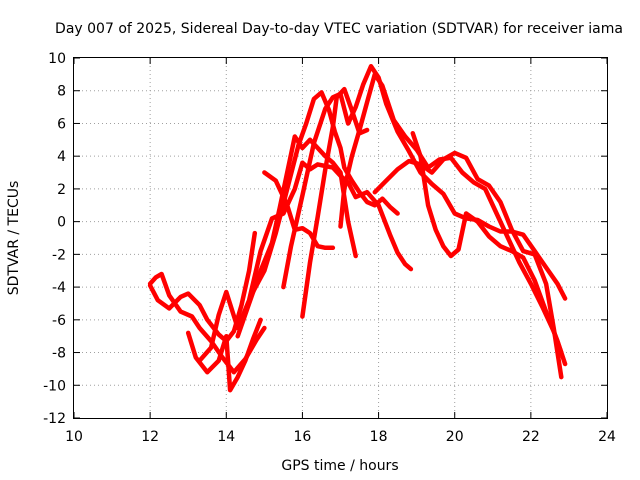 The height and width of the screenshot is (480, 640). What do you see at coordinates (54, 419) in the screenshot?
I see `y-tick-label: -12` at bounding box center [54, 419].